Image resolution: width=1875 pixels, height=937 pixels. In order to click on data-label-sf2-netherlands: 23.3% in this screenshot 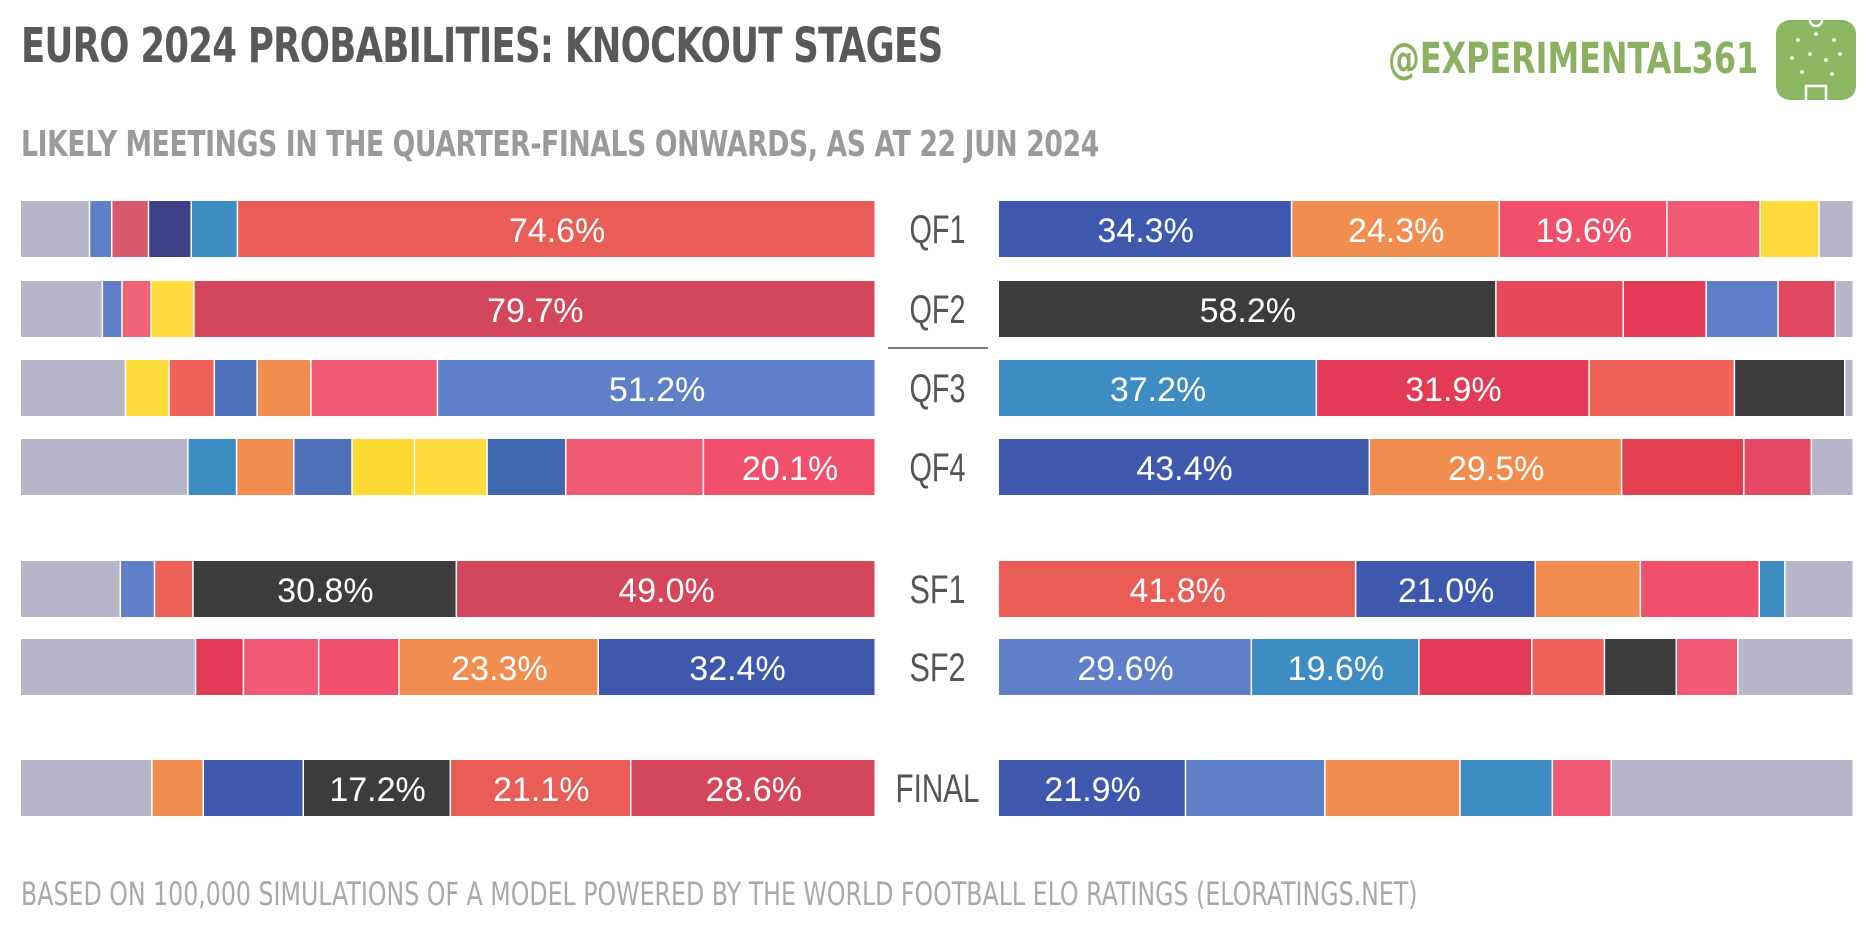, I will do `click(499, 669)`.